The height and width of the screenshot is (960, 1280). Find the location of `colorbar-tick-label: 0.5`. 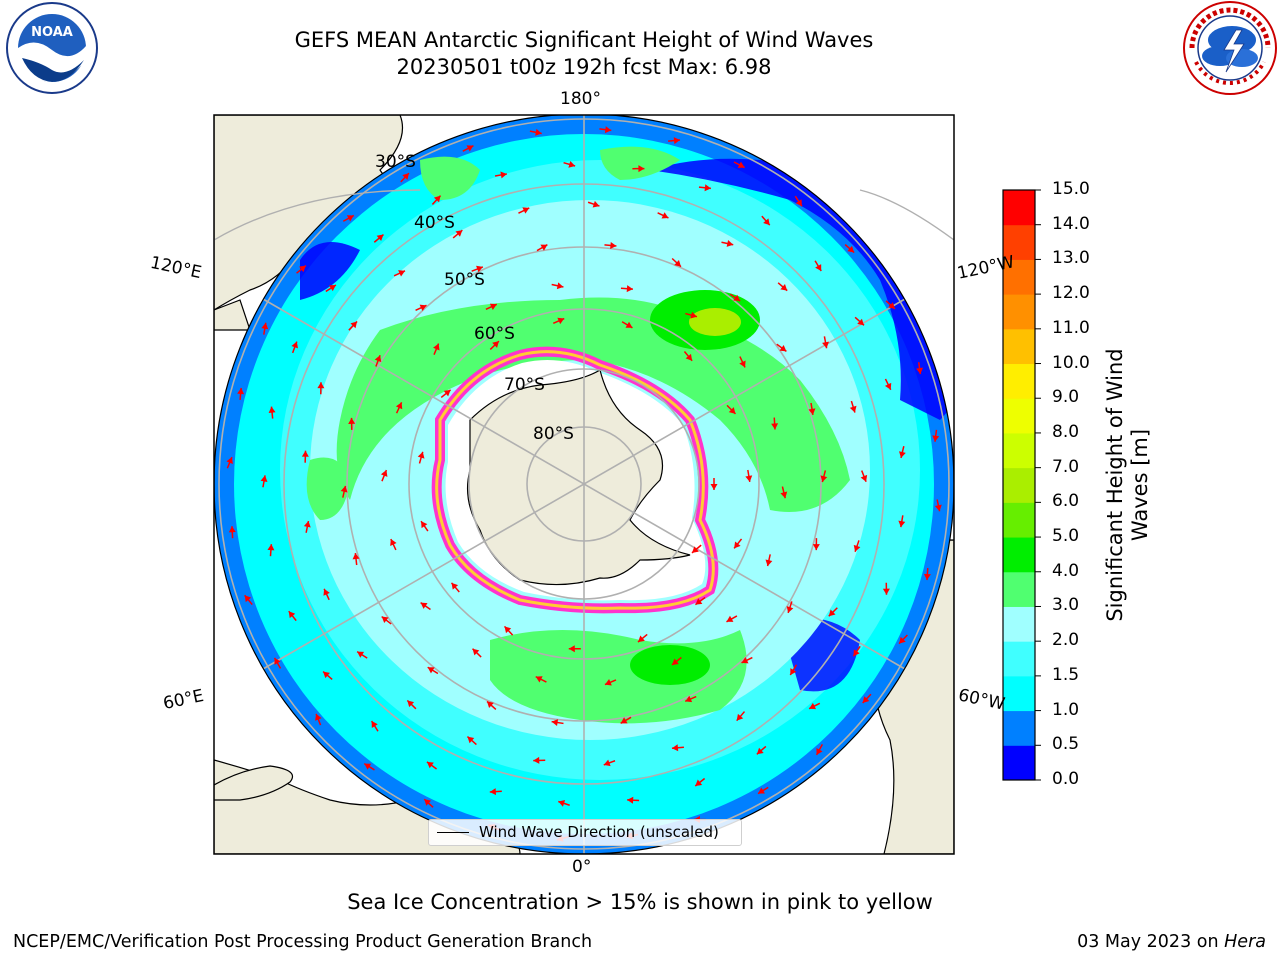

colorbar-tick-label: 0.5 is located at coordinates (1066, 744).